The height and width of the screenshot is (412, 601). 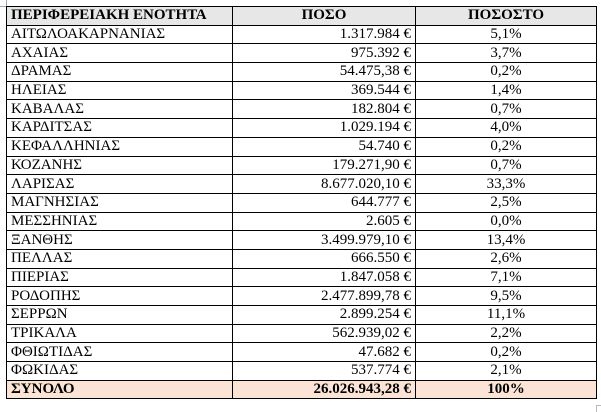 What do you see at coordinates (506, 389) in the screenshot?
I see `total-percent: 100%` at bounding box center [506, 389].